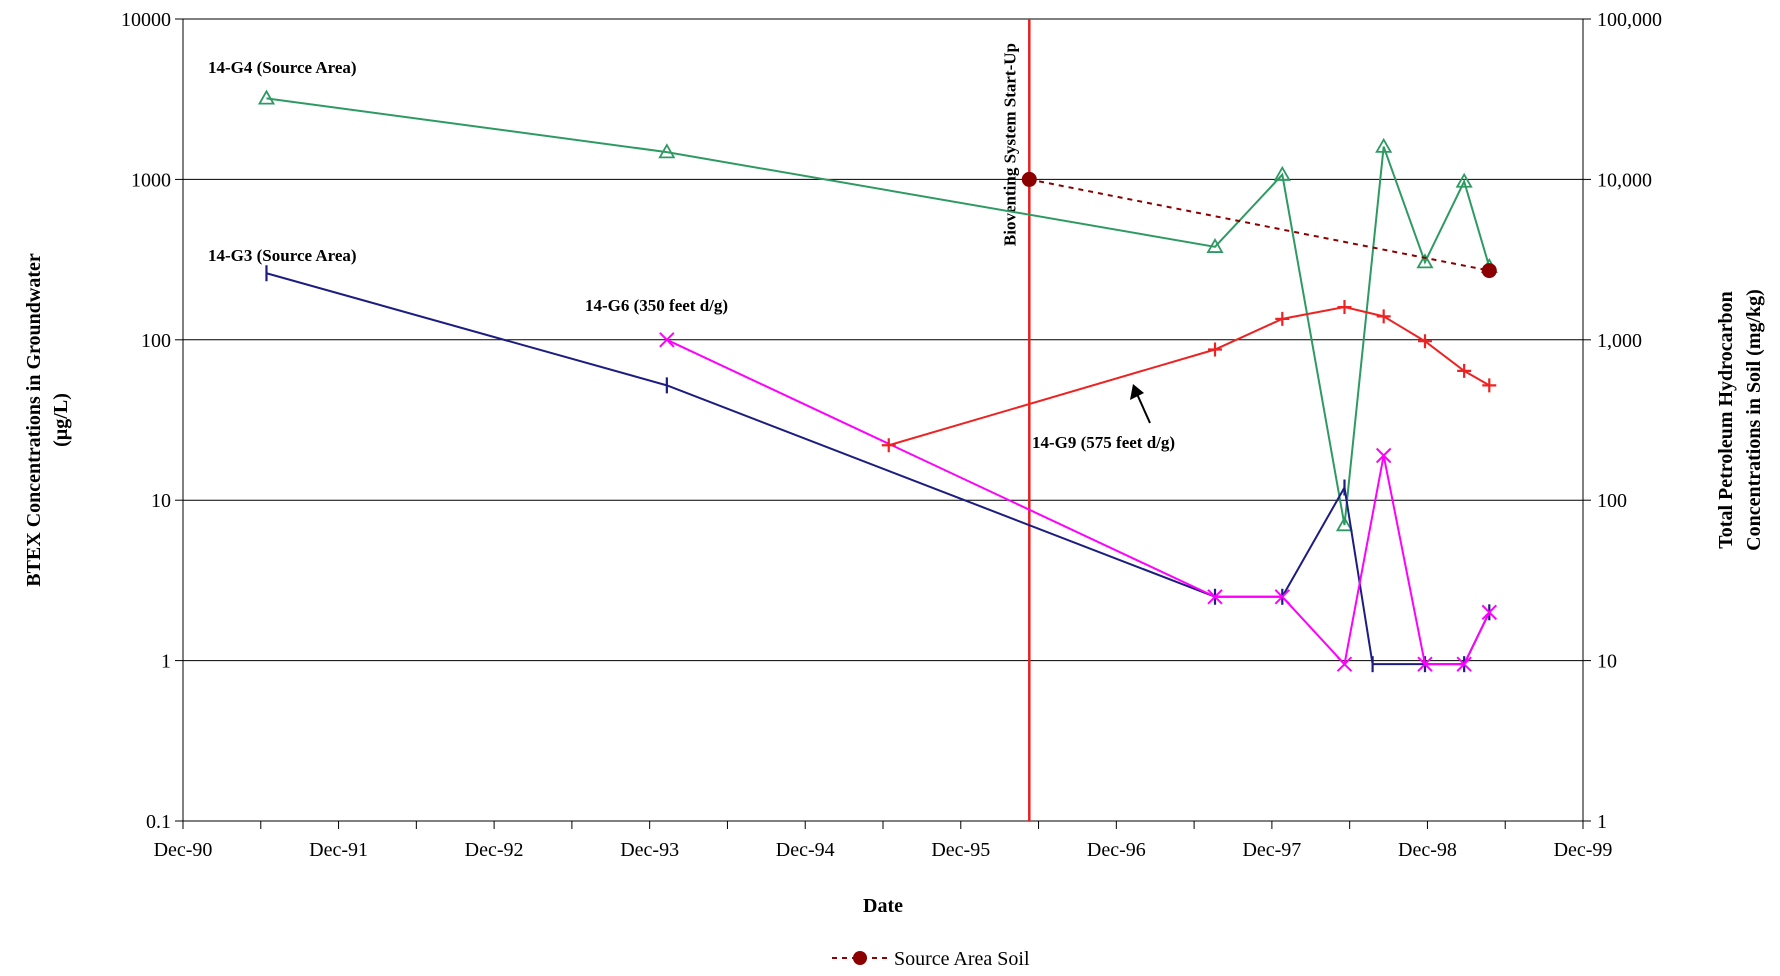  I want to click on left-tick-label: 10000, so click(146, 20).